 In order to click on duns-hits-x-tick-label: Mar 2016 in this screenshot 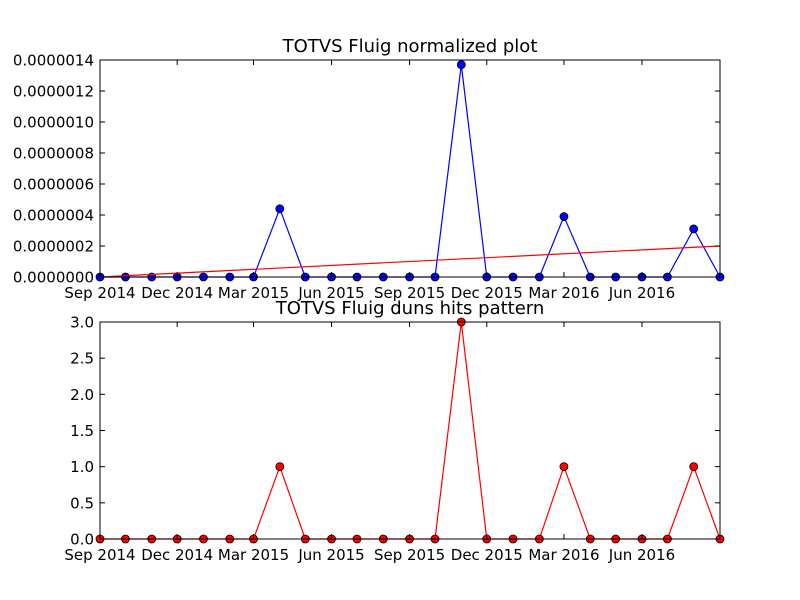, I will do `click(563, 555)`.